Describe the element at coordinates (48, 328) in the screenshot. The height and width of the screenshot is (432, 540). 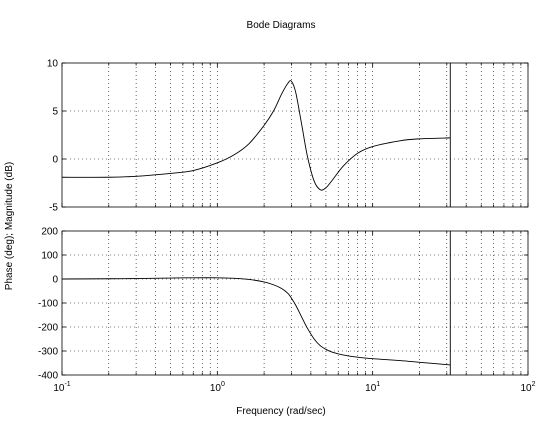
I see `phase-y-tick-label: -200` at that location.